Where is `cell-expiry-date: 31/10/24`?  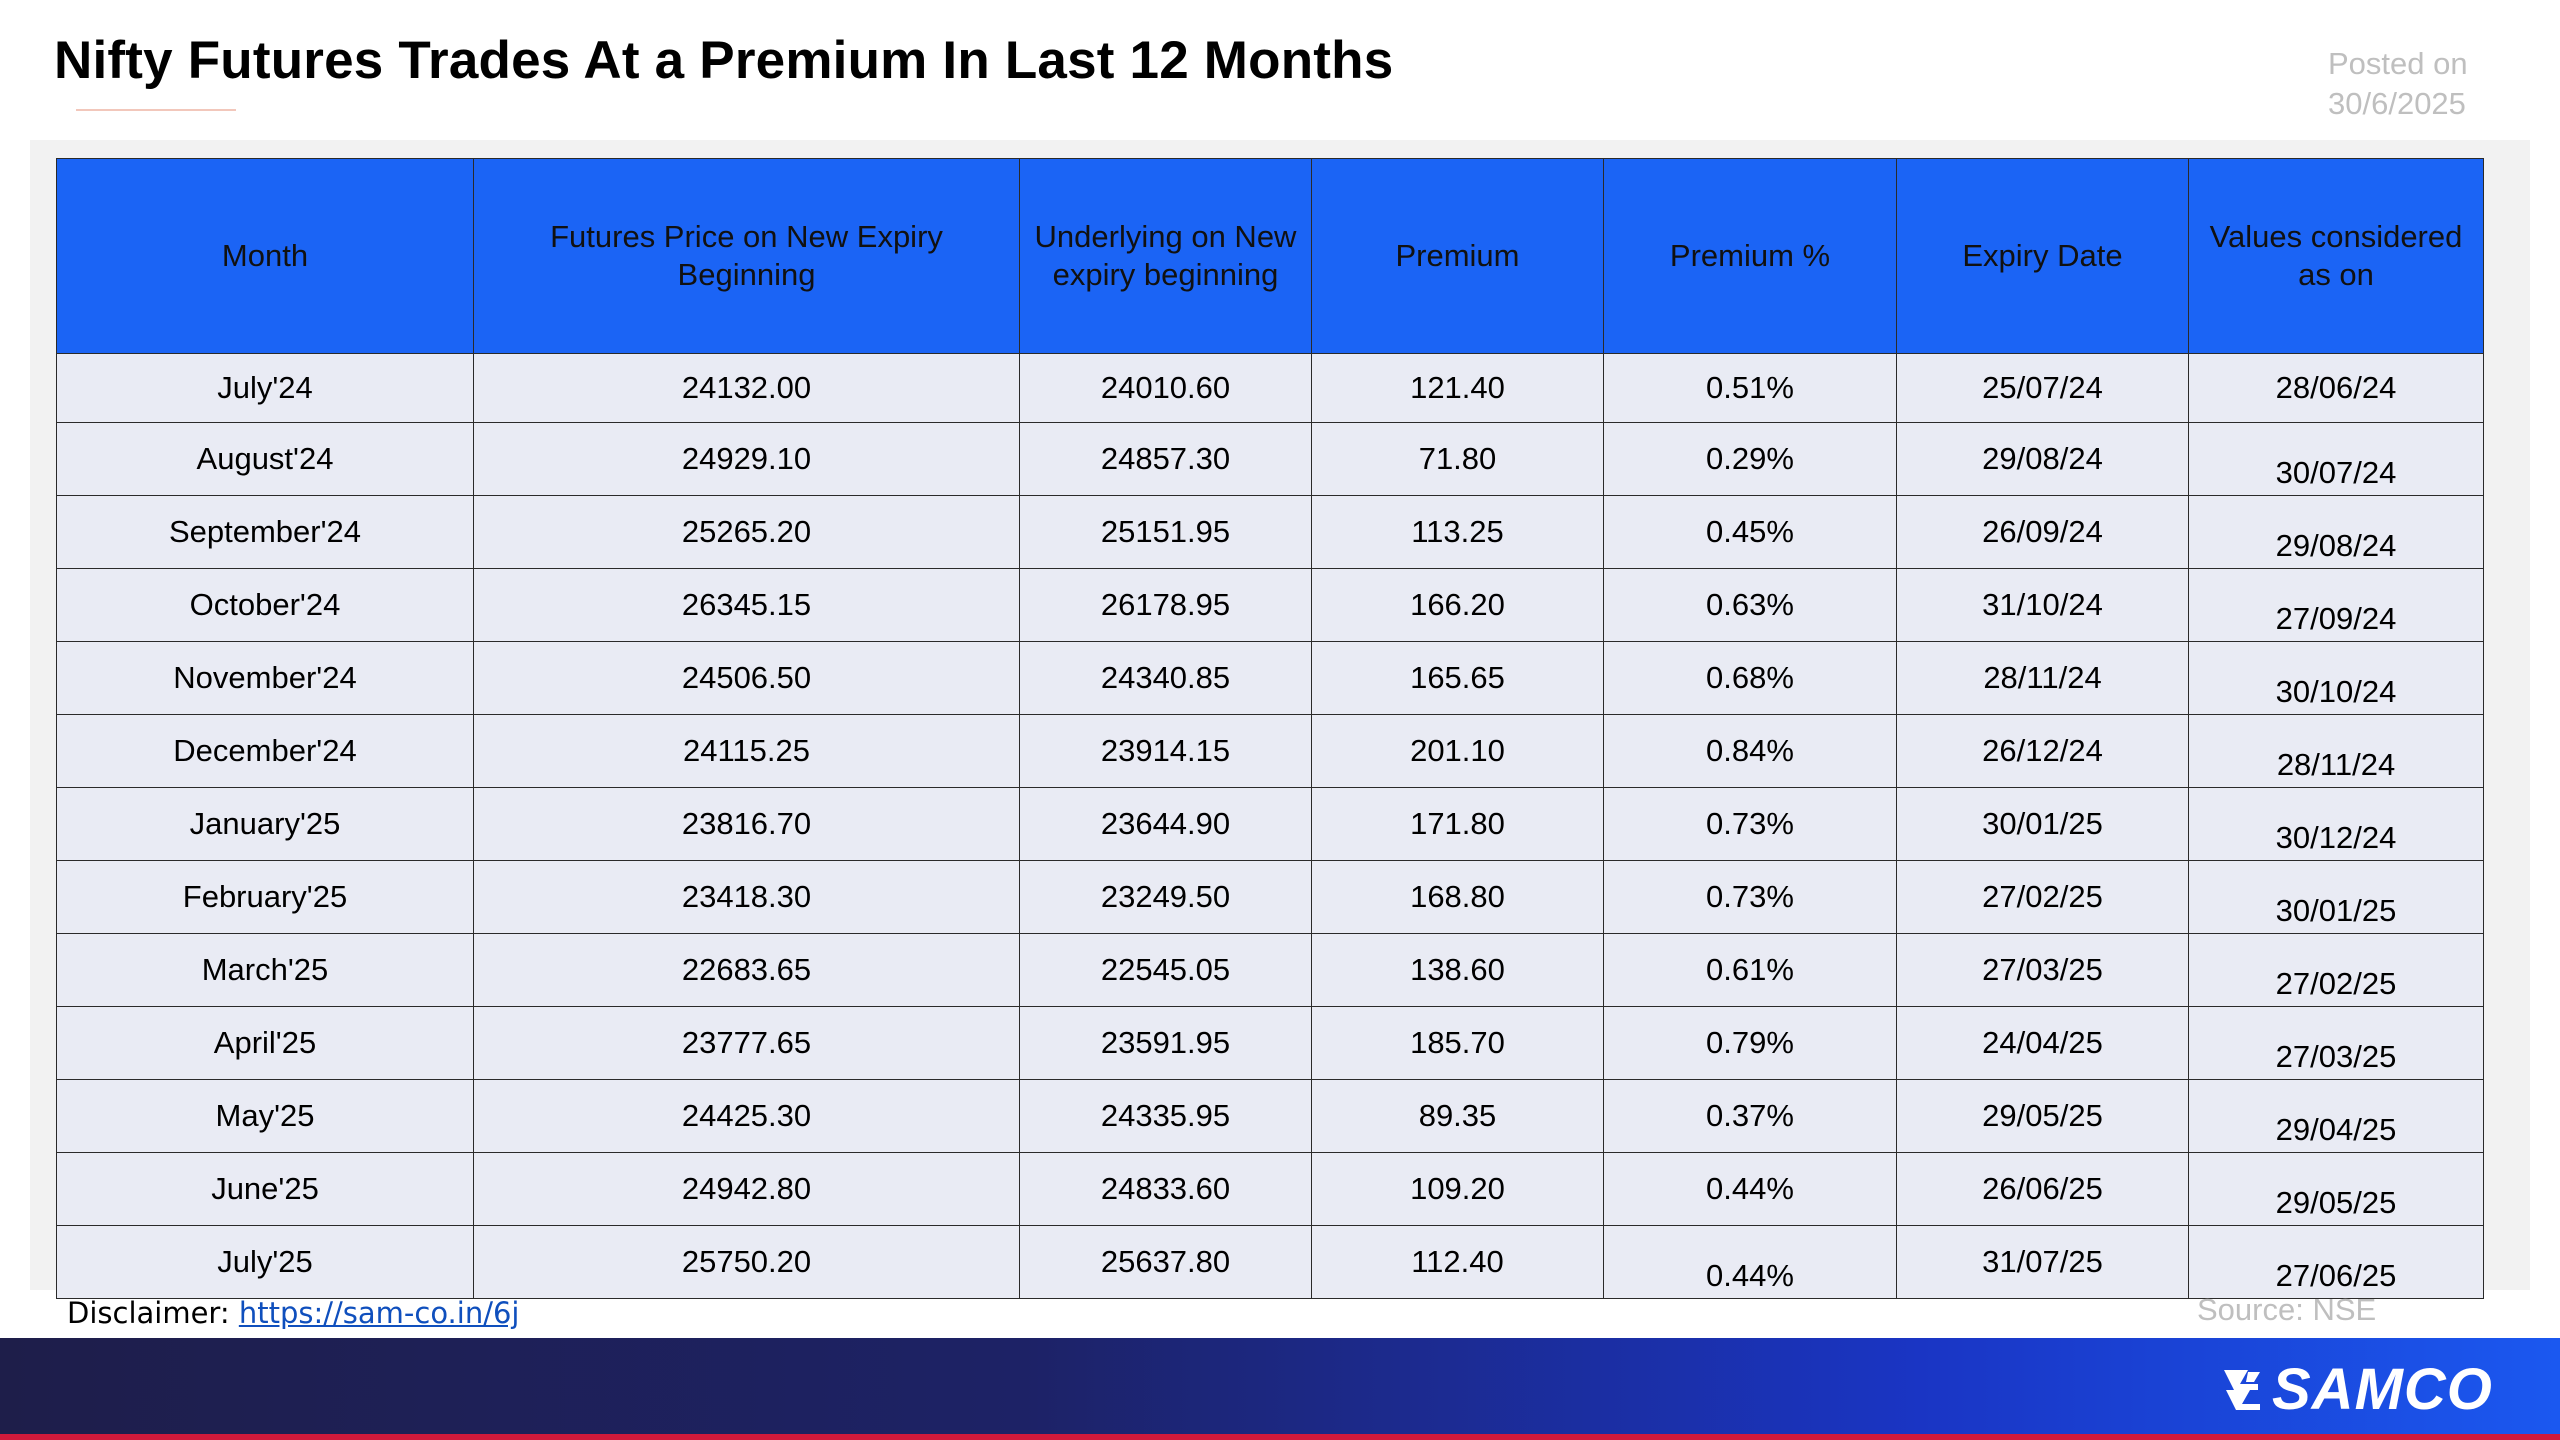
cell-expiry-date: 31/10/24 is located at coordinates (2042, 605).